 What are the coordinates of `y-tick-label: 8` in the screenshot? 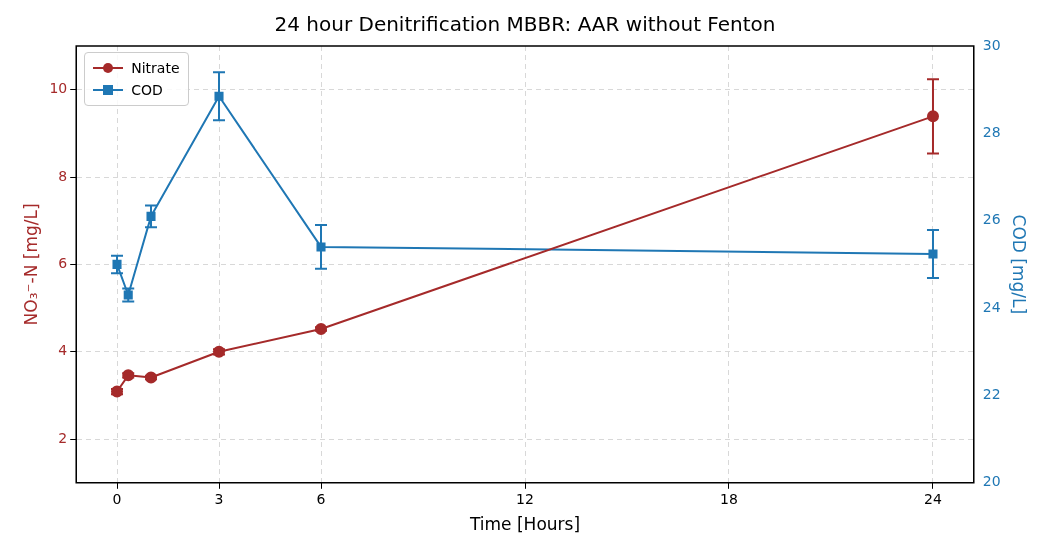 It's located at (63, 175).